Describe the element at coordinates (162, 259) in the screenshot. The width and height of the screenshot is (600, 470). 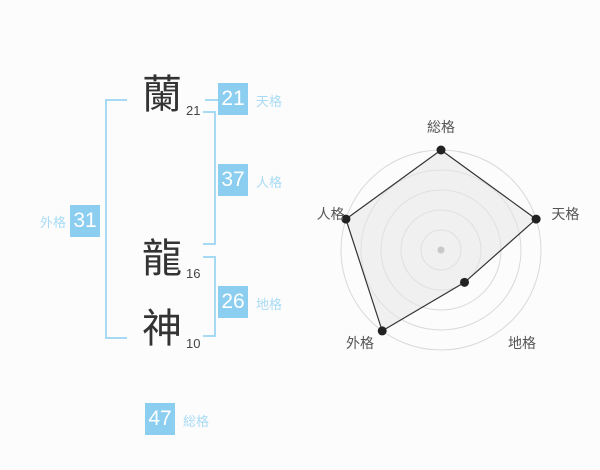
I see `name-char-2: 龍` at that location.